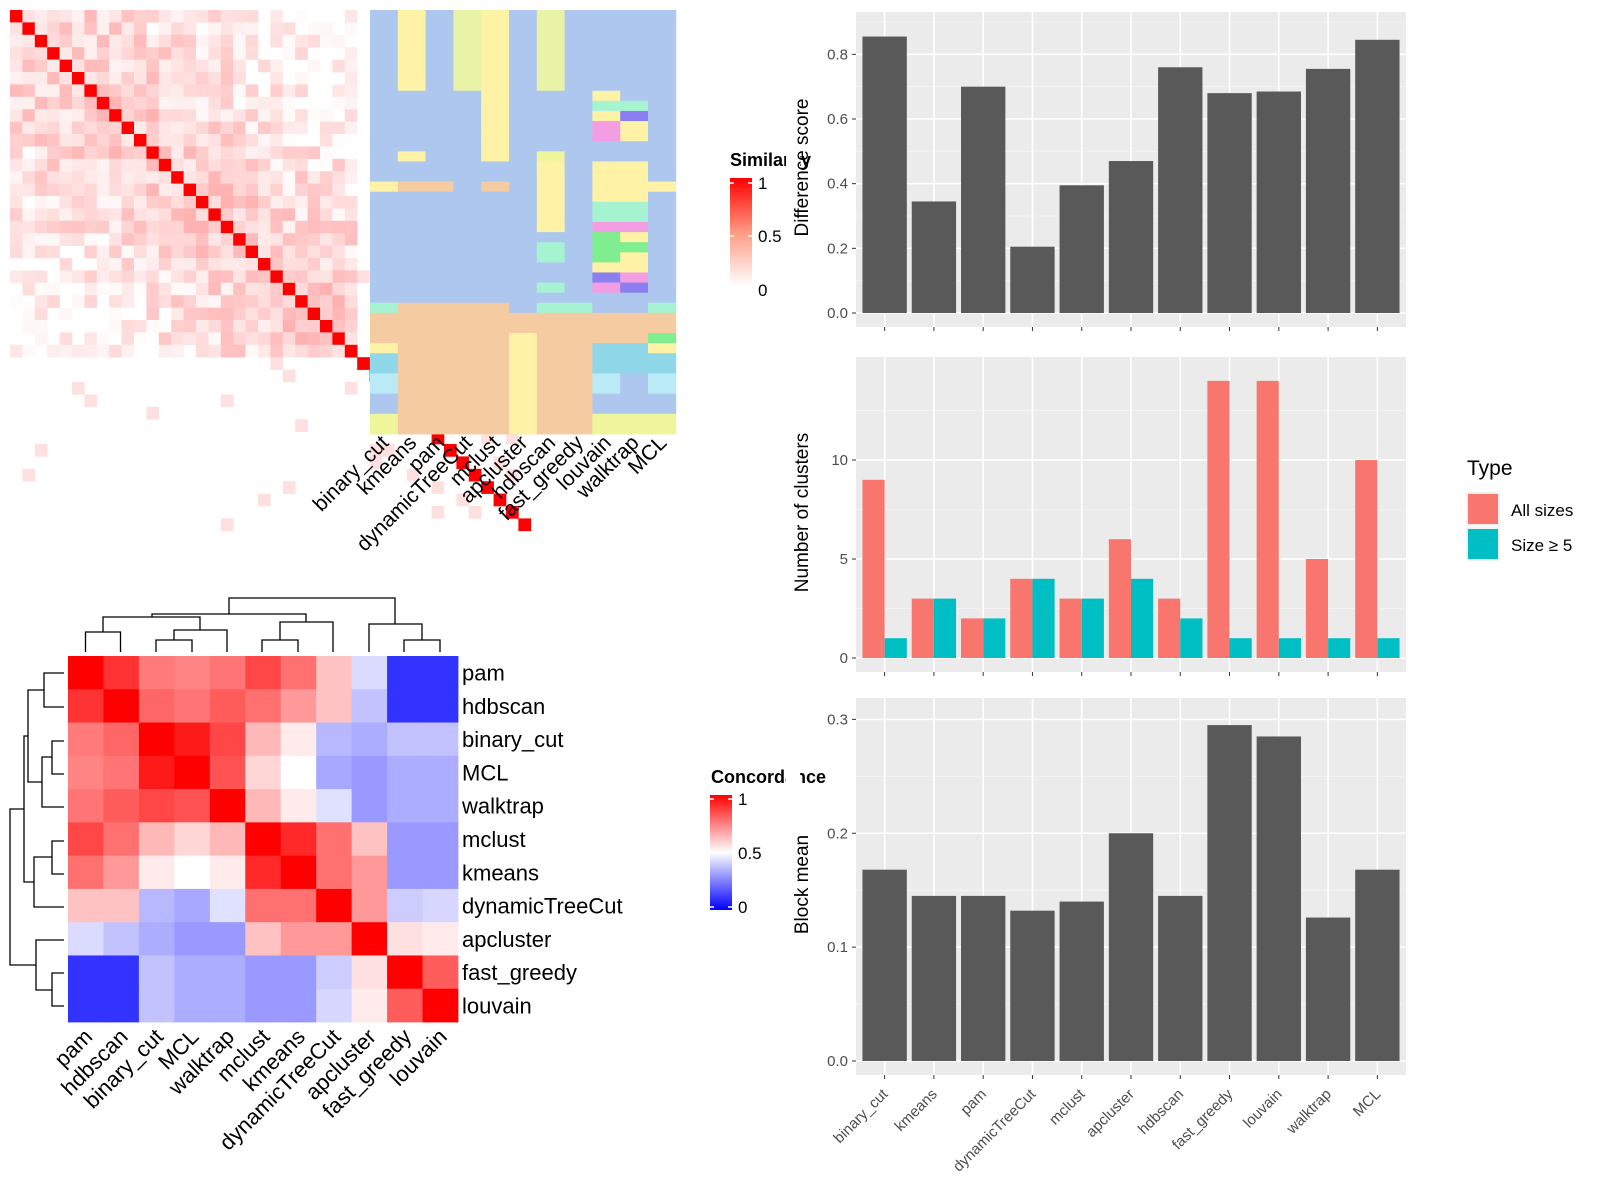 The width and height of the screenshot is (1600, 1200). I want to click on x-tick-label: MCL, so click(1367, 1103).